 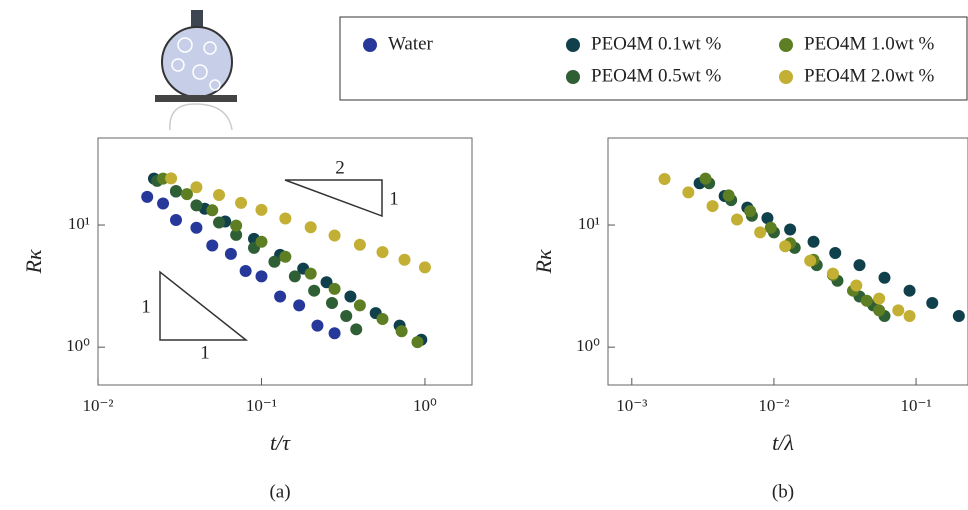 I want to click on apparatus-icon, so click(x=196, y=70).